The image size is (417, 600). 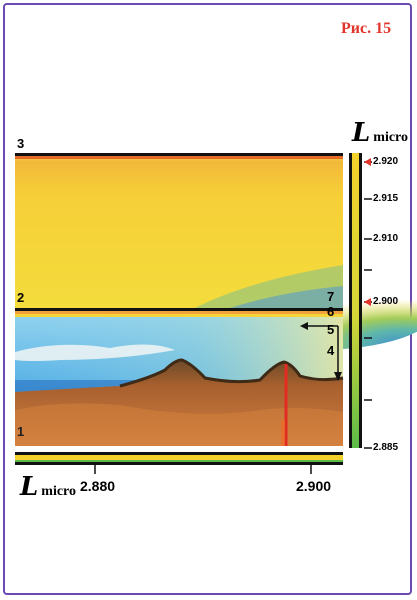 I want to click on marker-7: 7, so click(x=331, y=296).